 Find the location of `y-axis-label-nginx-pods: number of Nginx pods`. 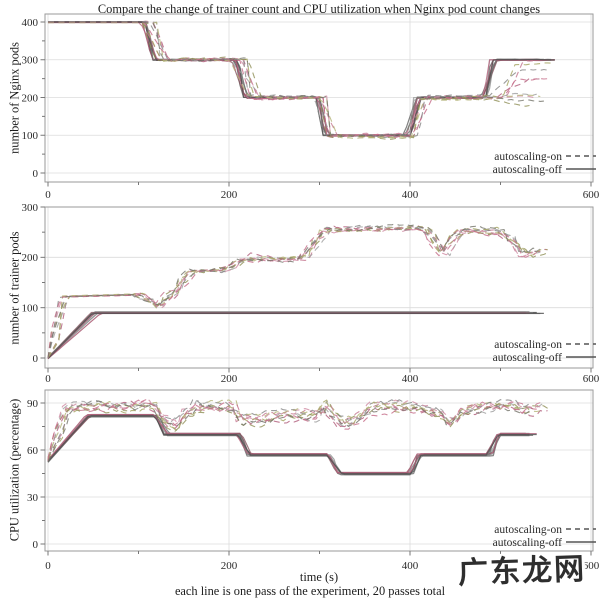

y-axis-label-nginx-pods: number of Nginx pods is located at coordinates (14, 98).